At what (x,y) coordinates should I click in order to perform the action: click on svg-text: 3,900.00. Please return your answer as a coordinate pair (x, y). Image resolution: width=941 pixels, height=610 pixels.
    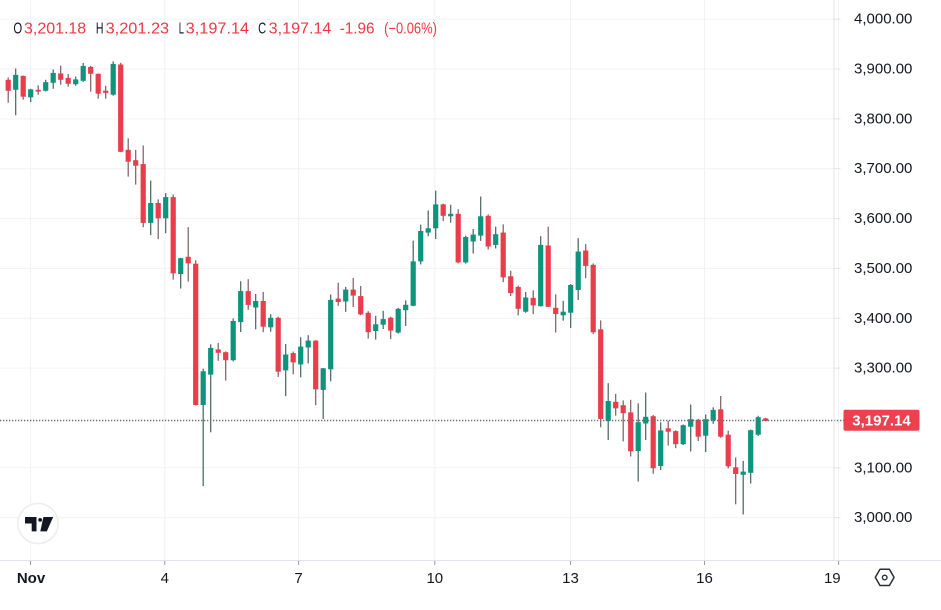
    Looking at the image, I should click on (883, 69).